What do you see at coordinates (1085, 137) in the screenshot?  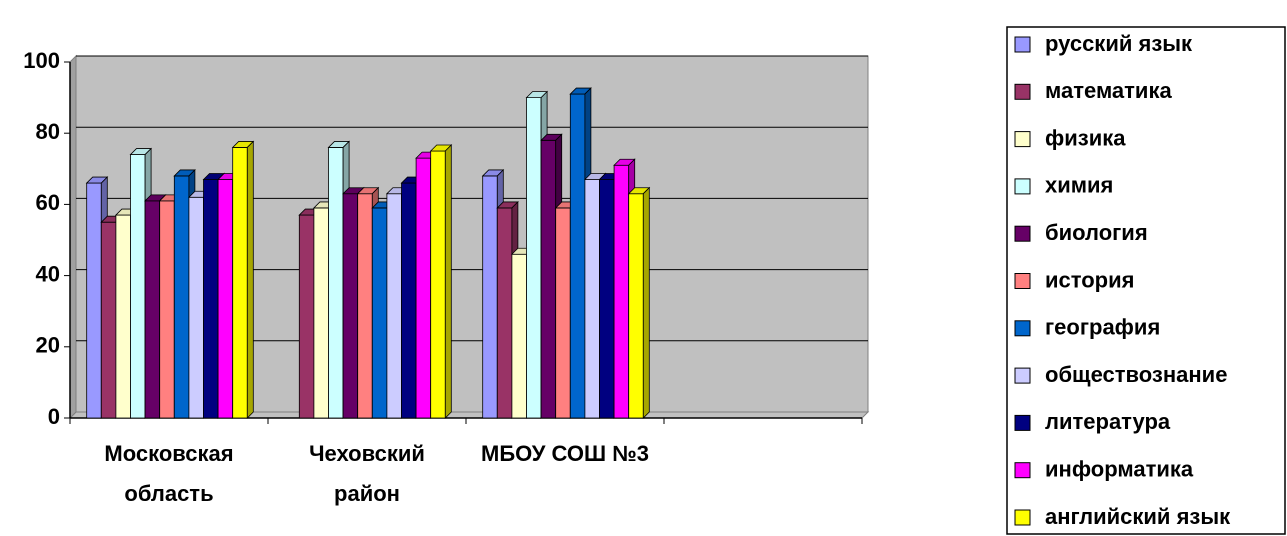 I see `legend-label: физика` at bounding box center [1085, 137].